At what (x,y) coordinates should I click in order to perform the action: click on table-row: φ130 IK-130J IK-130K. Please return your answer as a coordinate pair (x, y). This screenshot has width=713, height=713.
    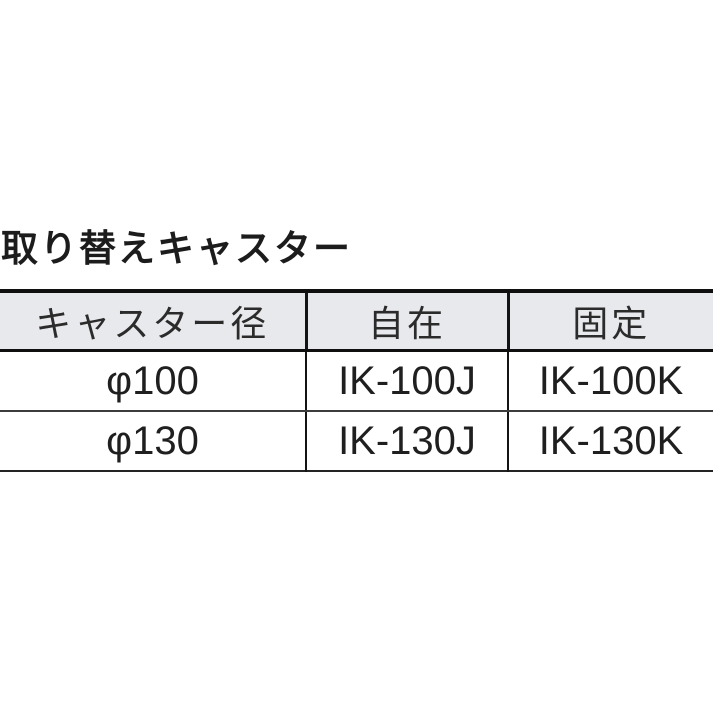
    Looking at the image, I should click on (356, 441).